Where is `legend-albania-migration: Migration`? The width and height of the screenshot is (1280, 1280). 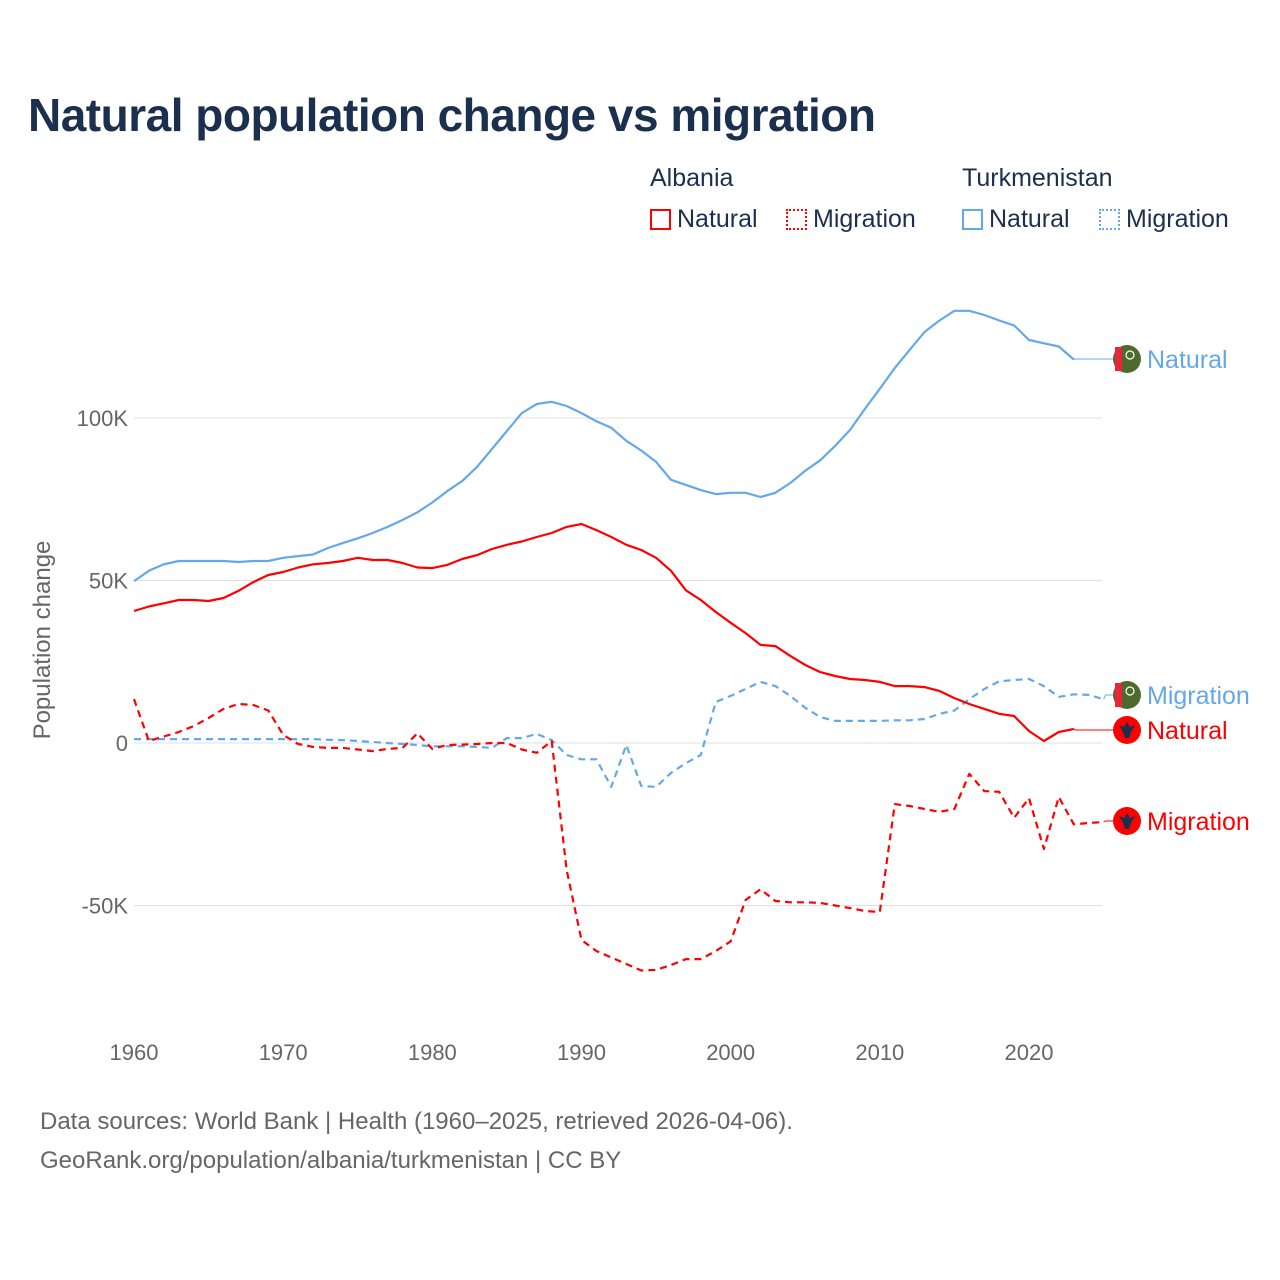
legend-albania-migration: Migration is located at coordinates (851, 219).